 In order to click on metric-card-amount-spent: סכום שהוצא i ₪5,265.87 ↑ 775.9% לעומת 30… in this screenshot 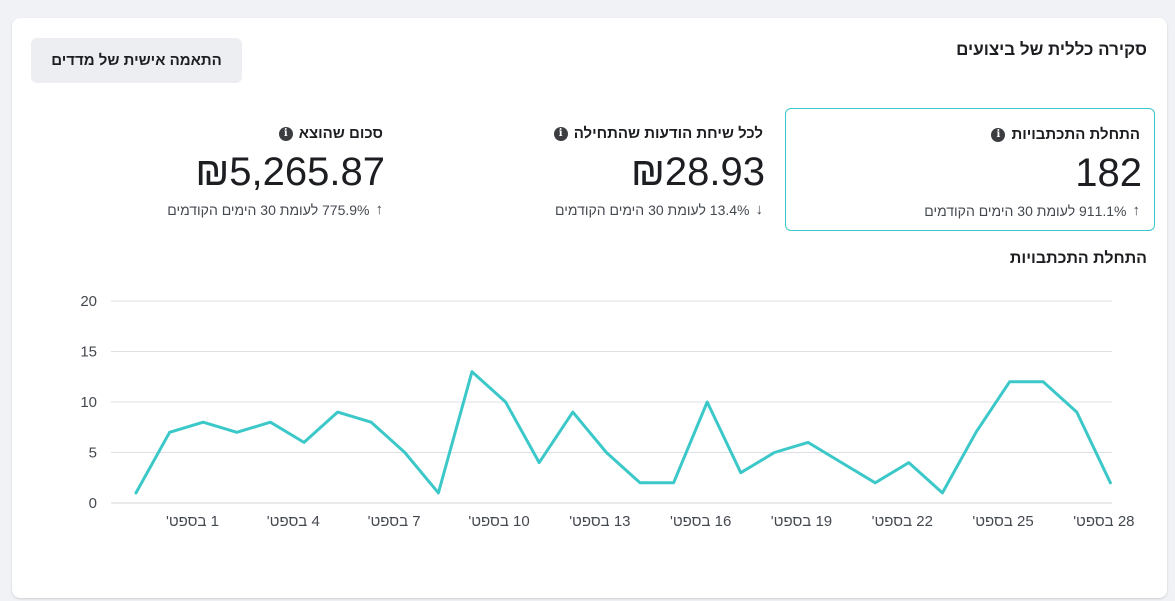, I will do `click(212, 169)`.